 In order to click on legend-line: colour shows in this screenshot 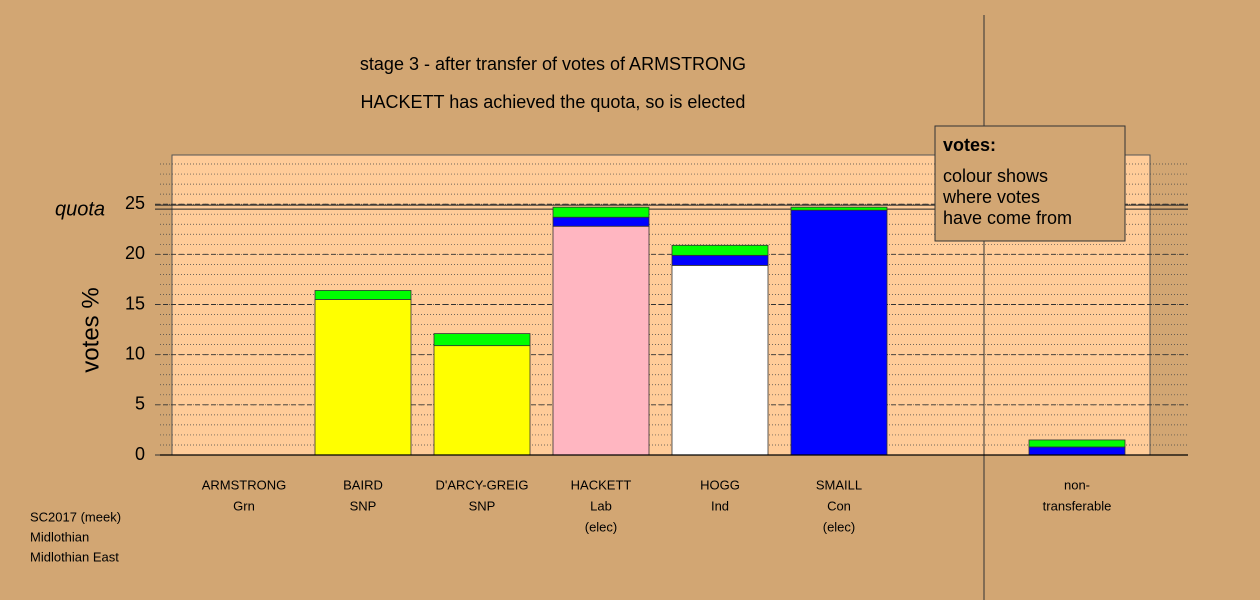, I will do `click(995, 176)`.